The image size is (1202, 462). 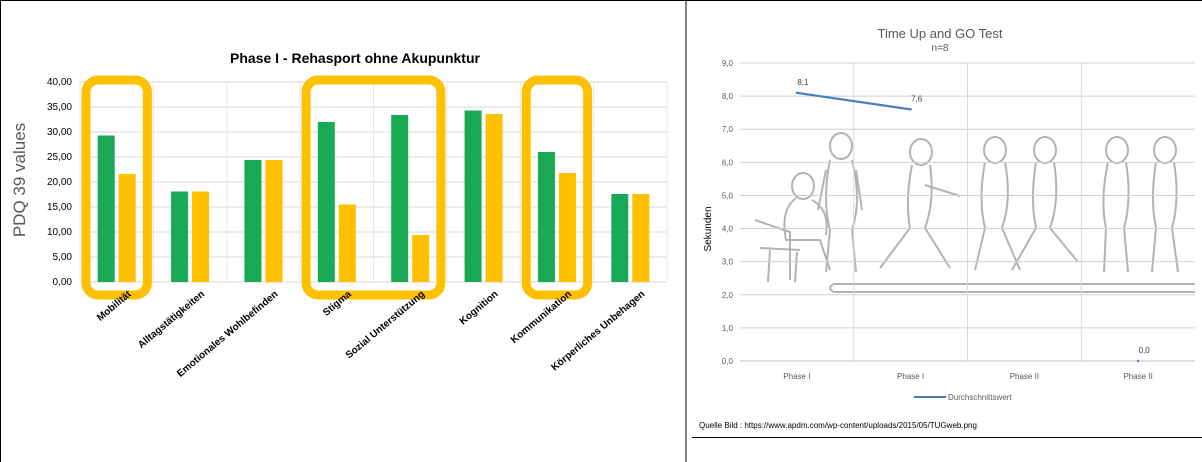 What do you see at coordinates (728, 129) in the screenshot?
I see `right-y-tick-label: 7,0` at bounding box center [728, 129].